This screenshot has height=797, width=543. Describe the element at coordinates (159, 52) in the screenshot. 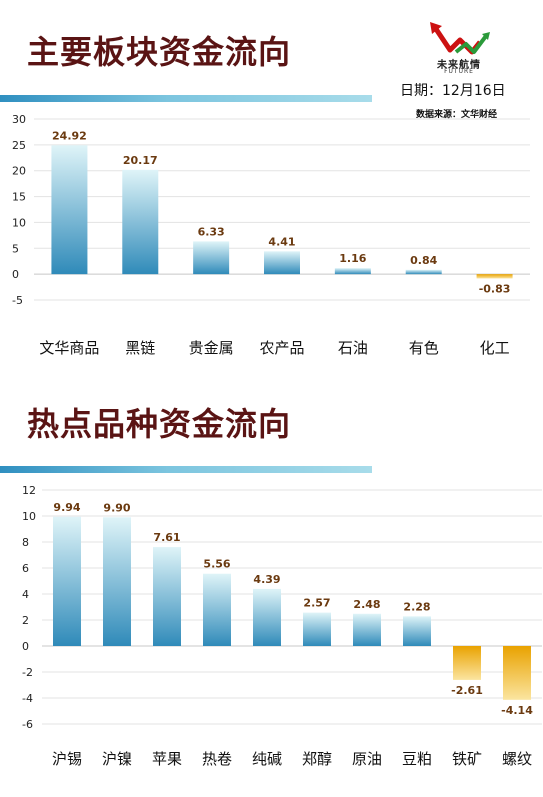

I see `chart-title-sectors: 主要板块资金流向` at that location.